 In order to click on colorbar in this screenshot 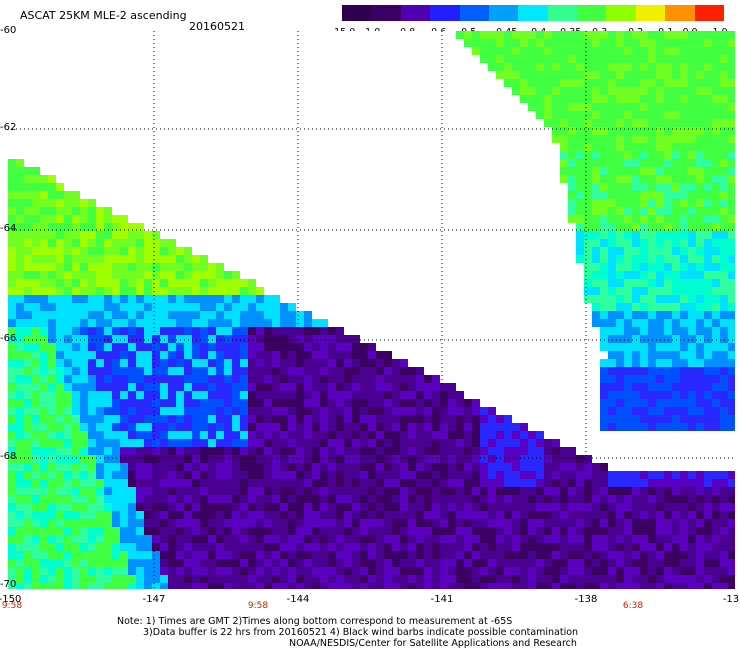, I will do `click(533, 13)`.